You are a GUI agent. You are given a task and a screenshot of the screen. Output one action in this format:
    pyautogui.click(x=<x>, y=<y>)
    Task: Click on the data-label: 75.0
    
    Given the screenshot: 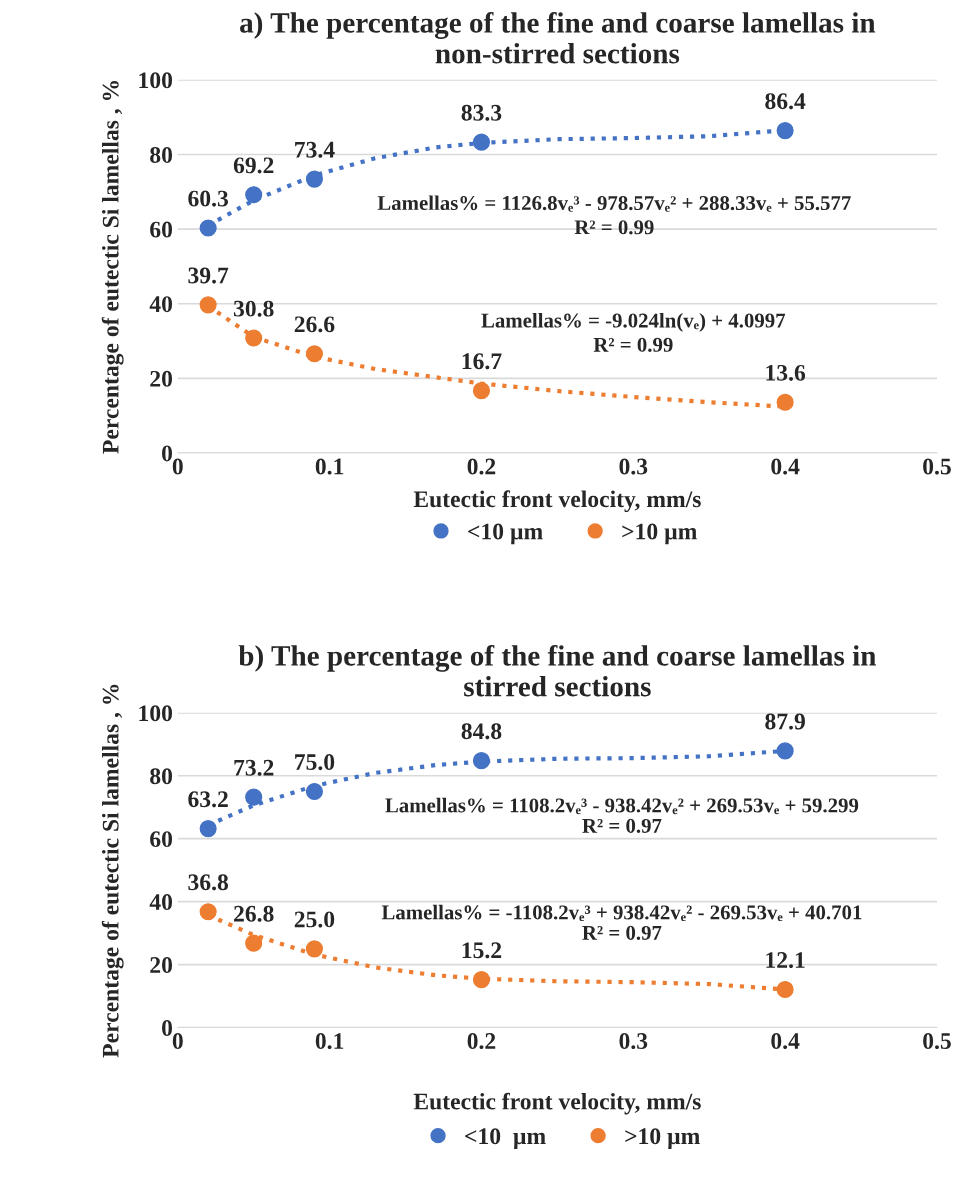 What is the action you would take?
    pyautogui.click(x=315, y=762)
    